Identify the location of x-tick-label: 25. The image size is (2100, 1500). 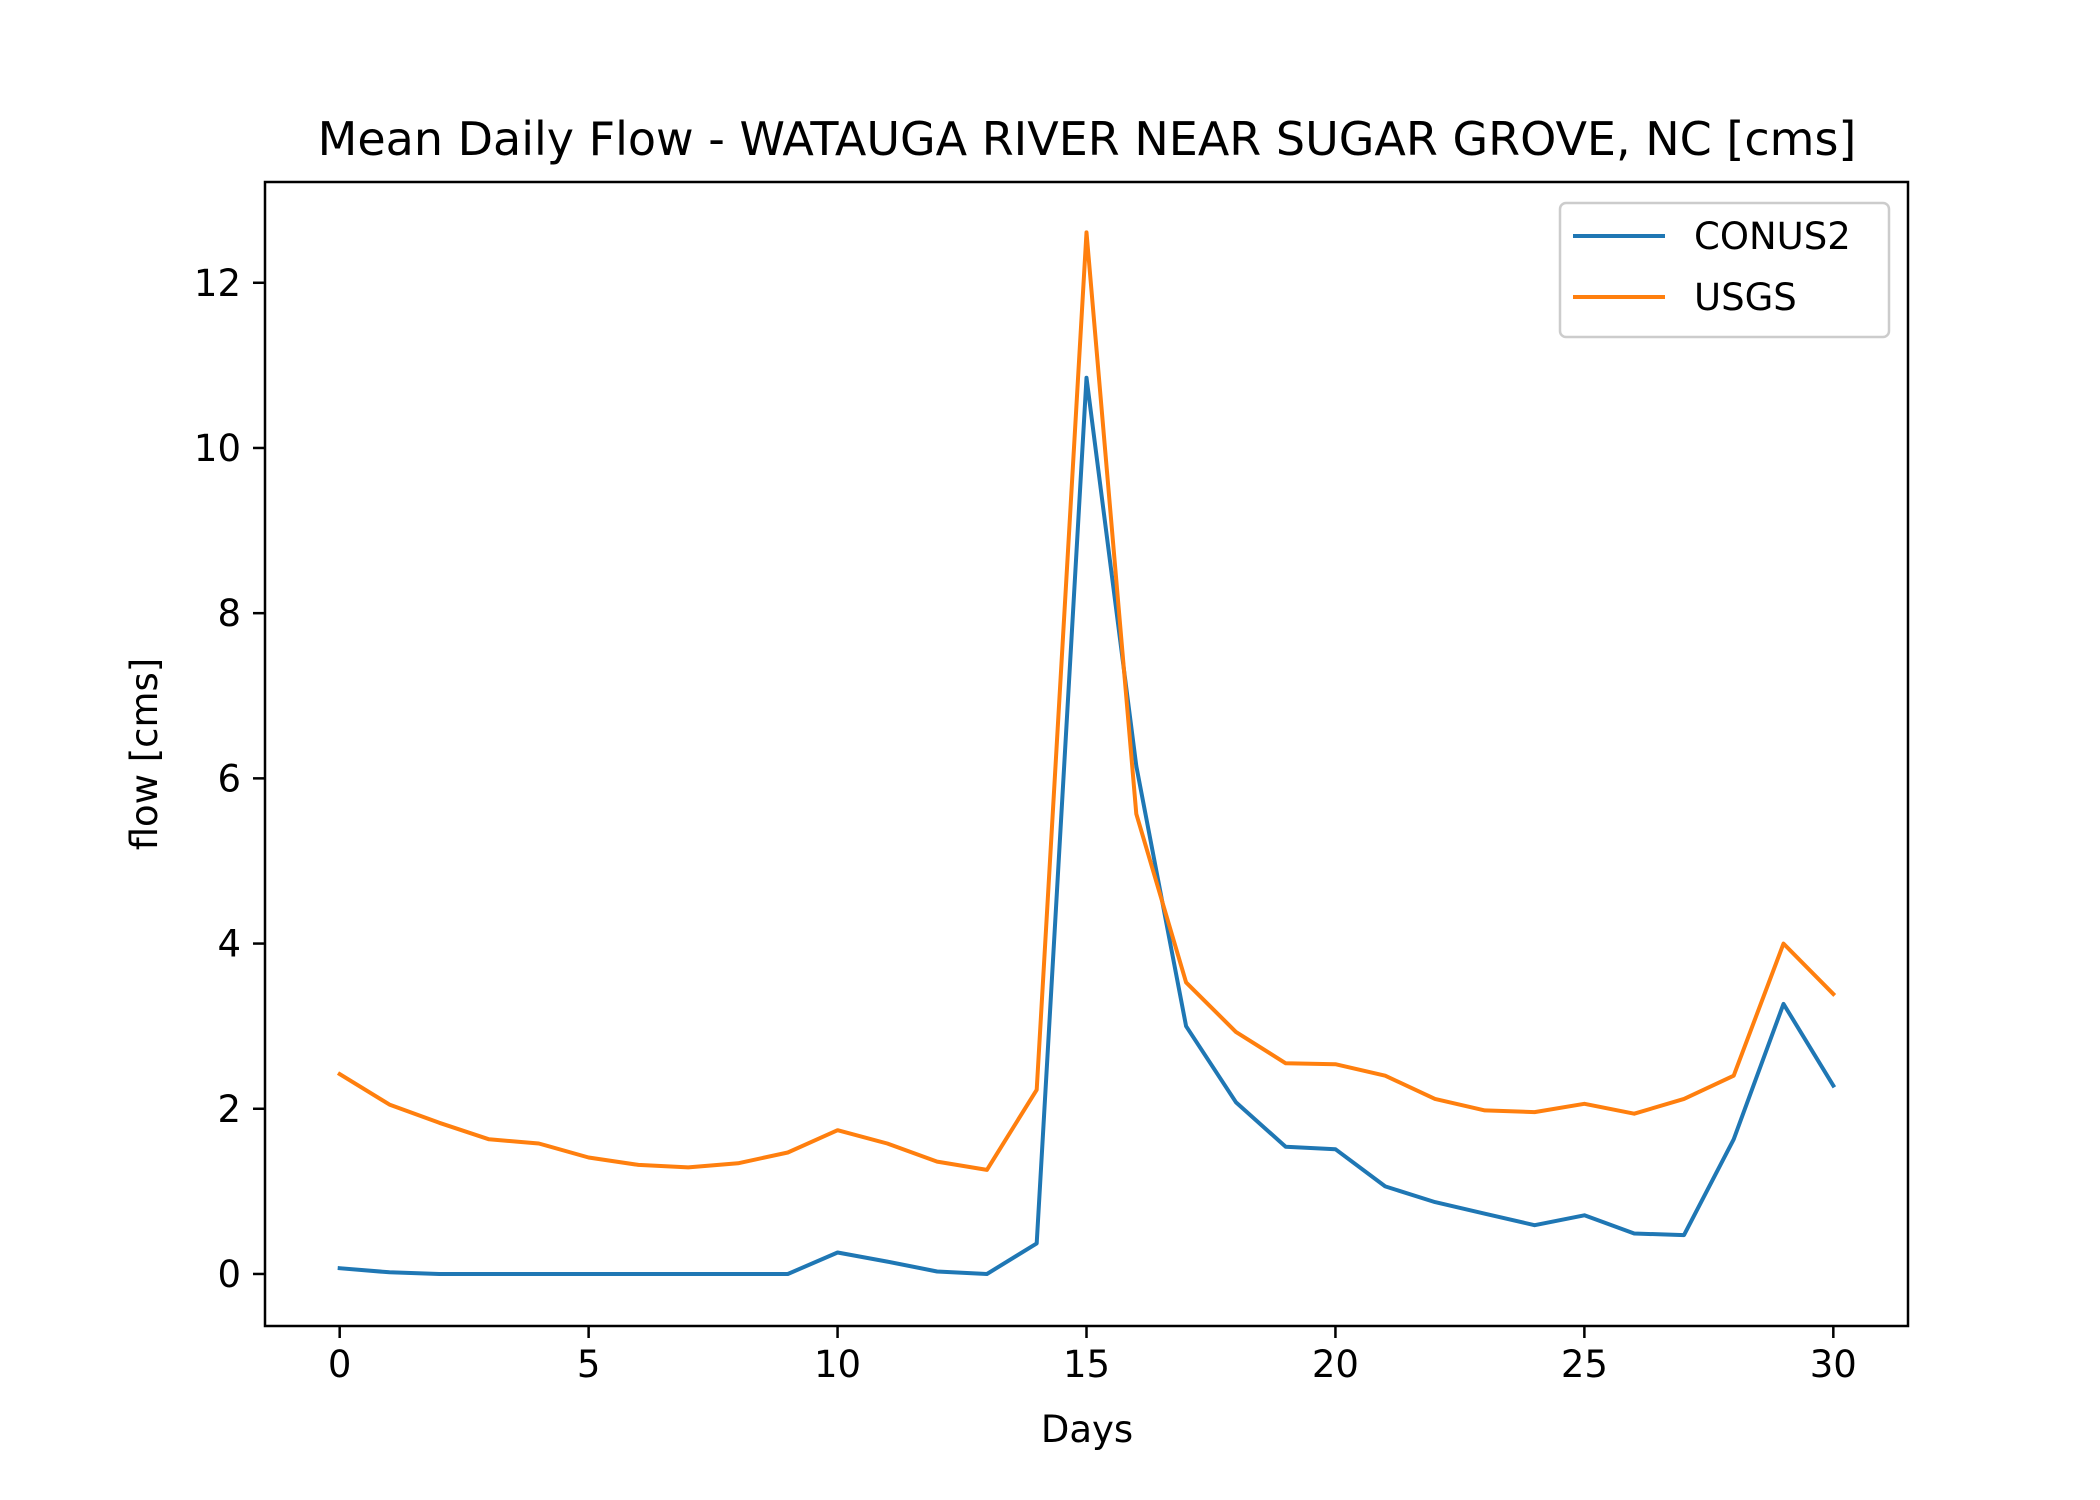
(1584, 1364).